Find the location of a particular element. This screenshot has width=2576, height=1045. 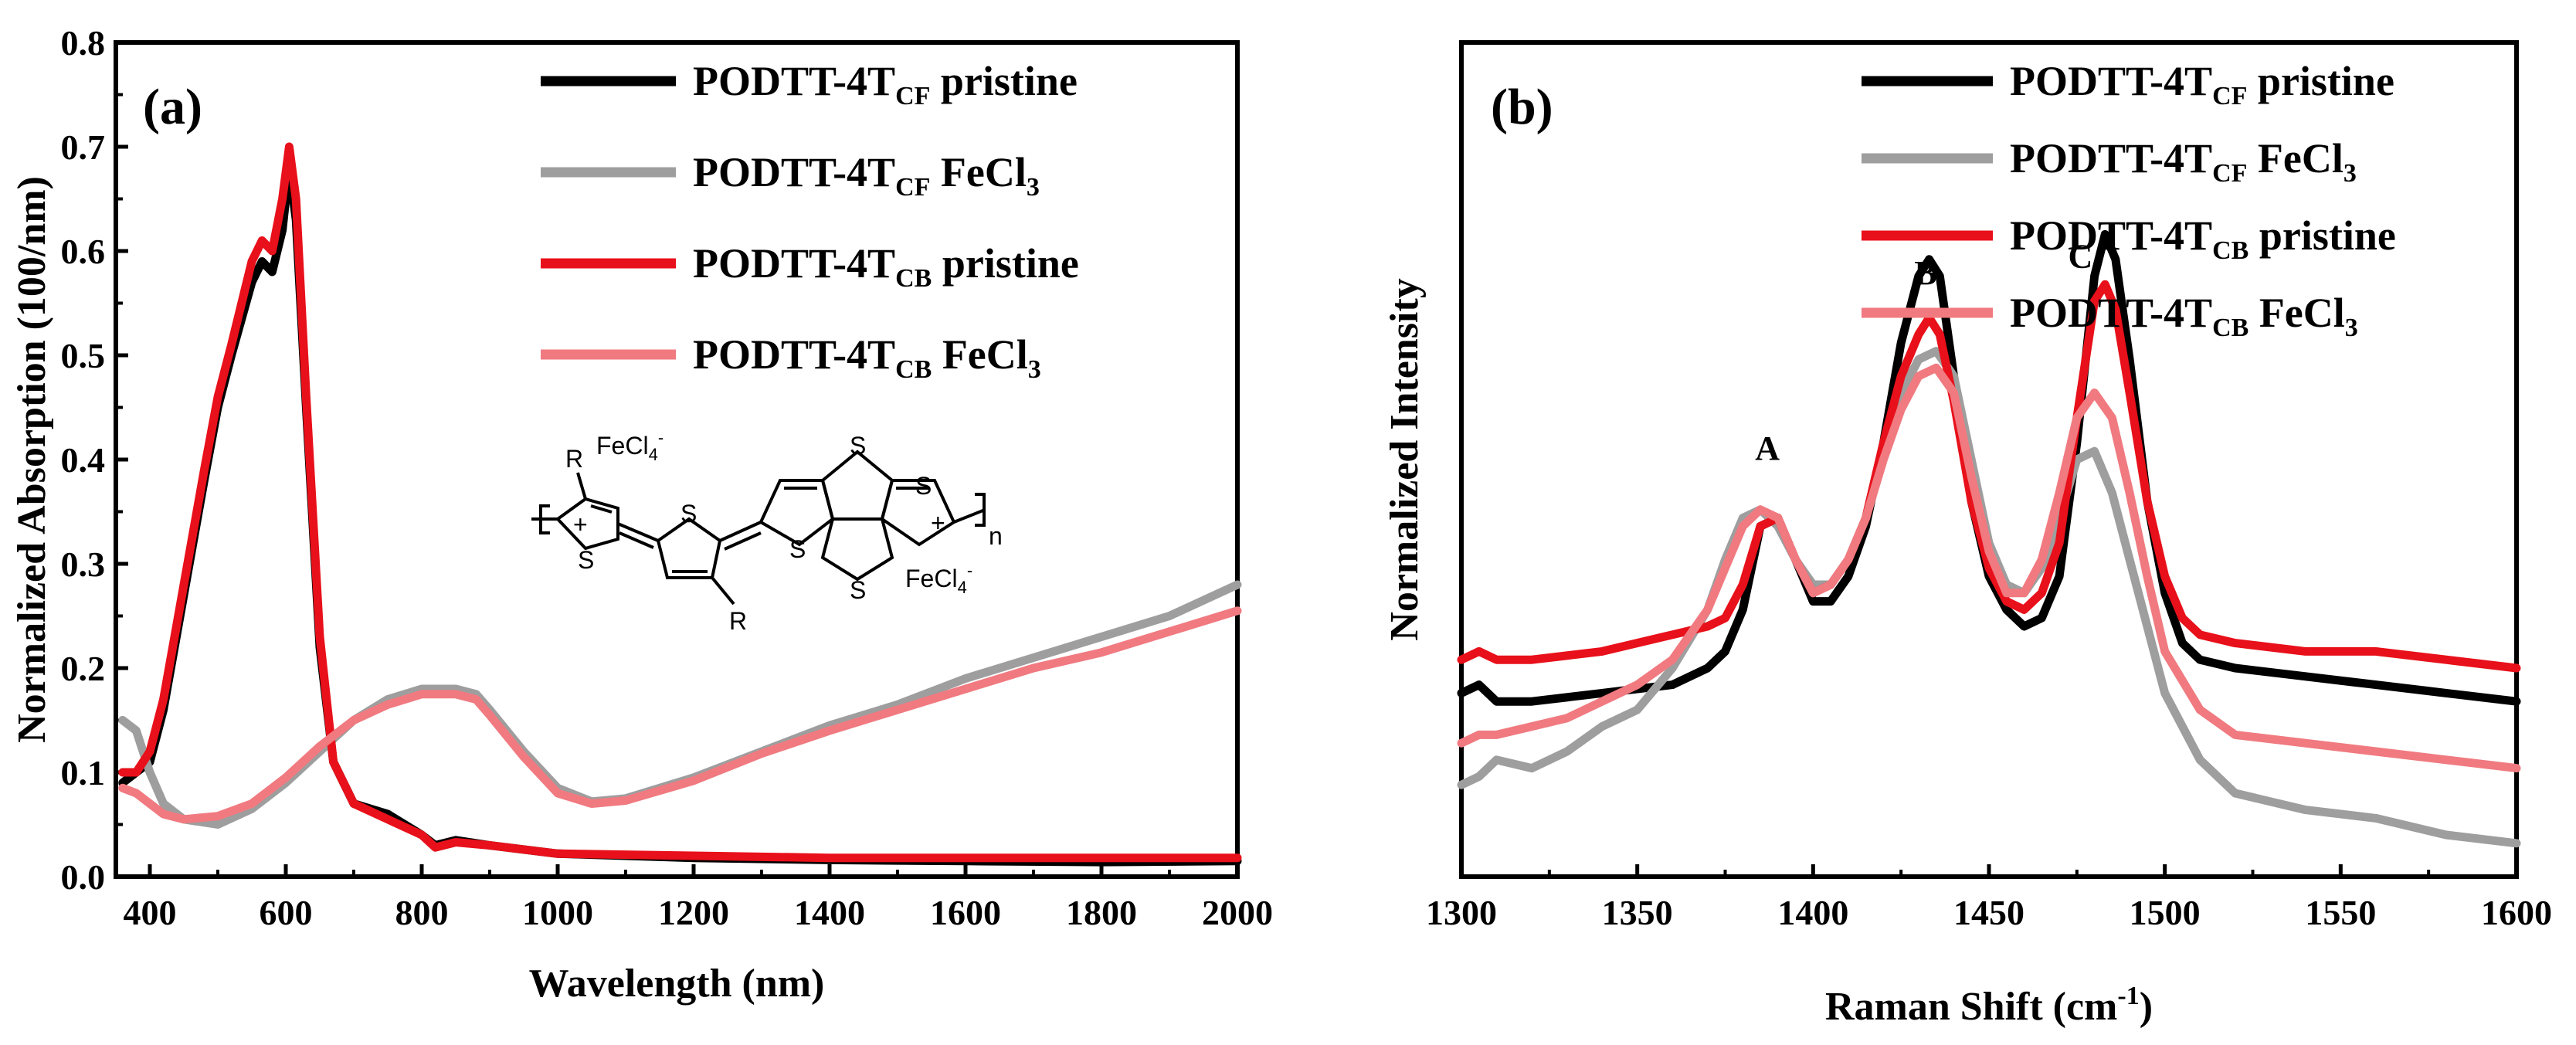

y-tick-label: 0.0 is located at coordinates (84, 877).